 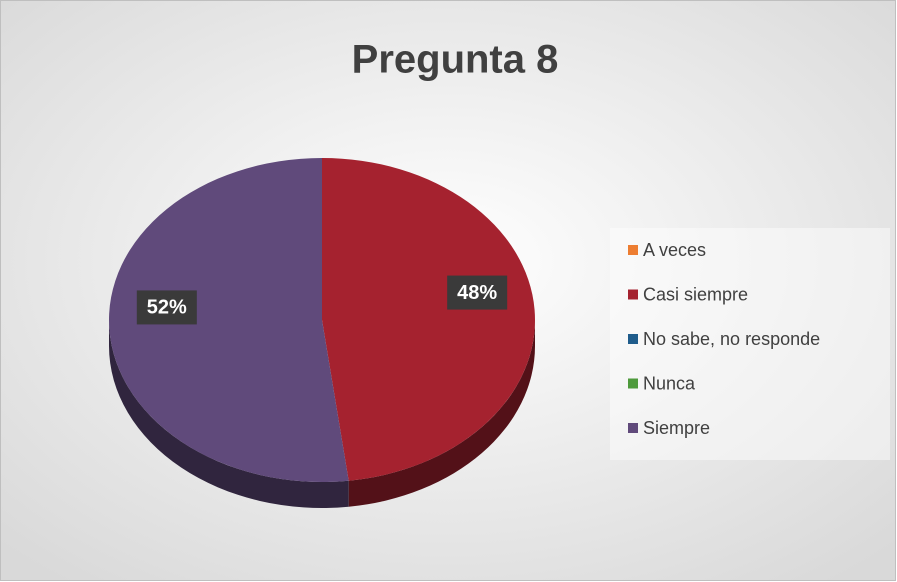 What do you see at coordinates (695, 294) in the screenshot?
I see `legend-label: Casi siempre` at bounding box center [695, 294].